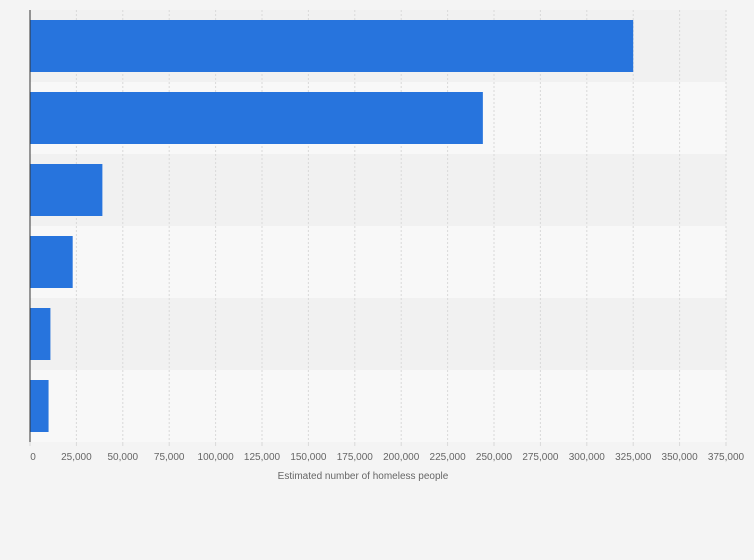 The width and height of the screenshot is (754, 560). Describe the element at coordinates (169, 457) in the screenshot. I see `x-tick-label: 75,000` at that location.